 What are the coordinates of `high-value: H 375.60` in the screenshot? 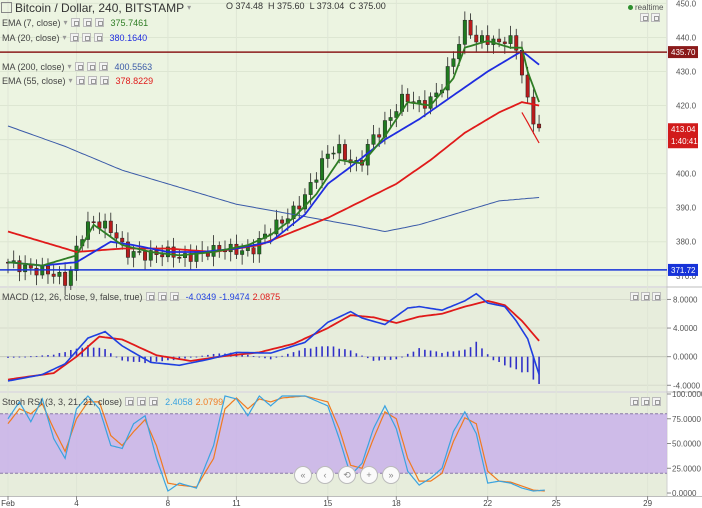 It's located at (286, 6).